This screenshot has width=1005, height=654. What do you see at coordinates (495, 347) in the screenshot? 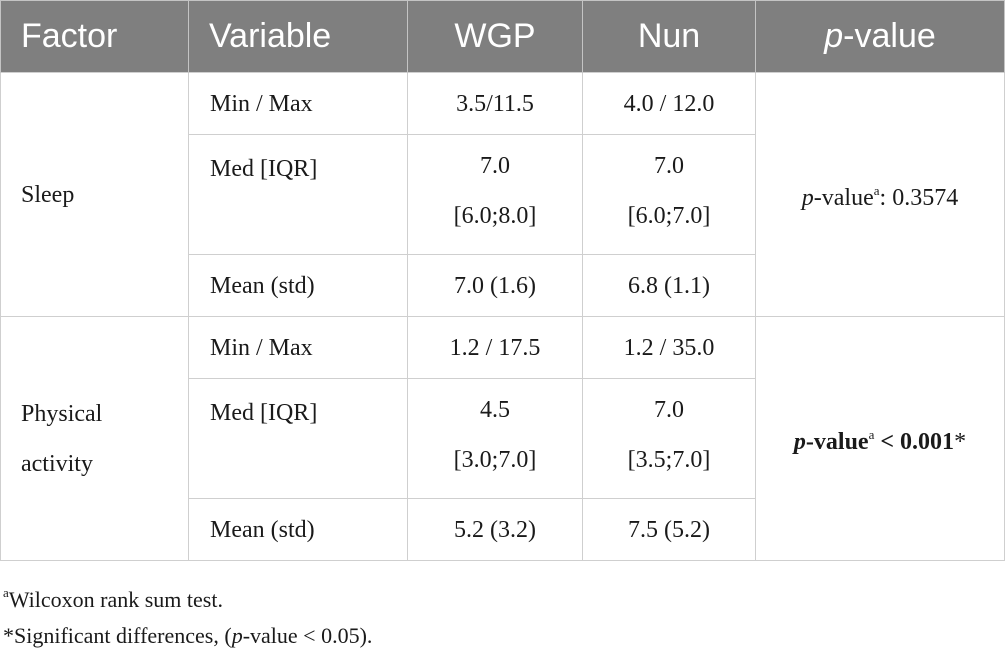
I see `wgp-cell: 1.2 / 17.5` at bounding box center [495, 347].